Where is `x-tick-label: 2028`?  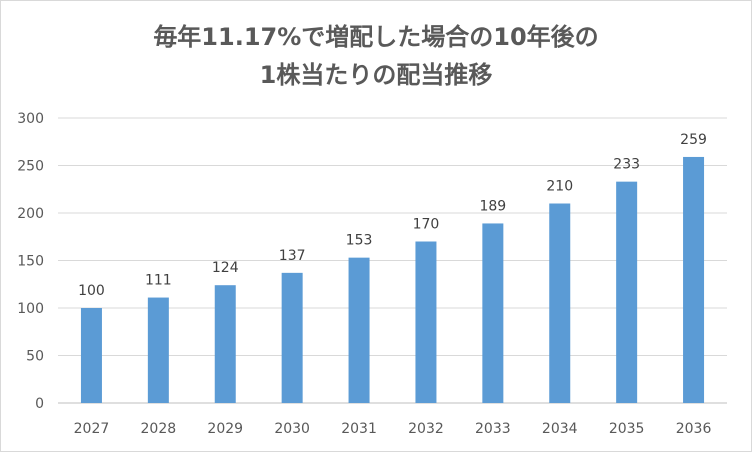 x-tick-label: 2028 is located at coordinates (159, 429).